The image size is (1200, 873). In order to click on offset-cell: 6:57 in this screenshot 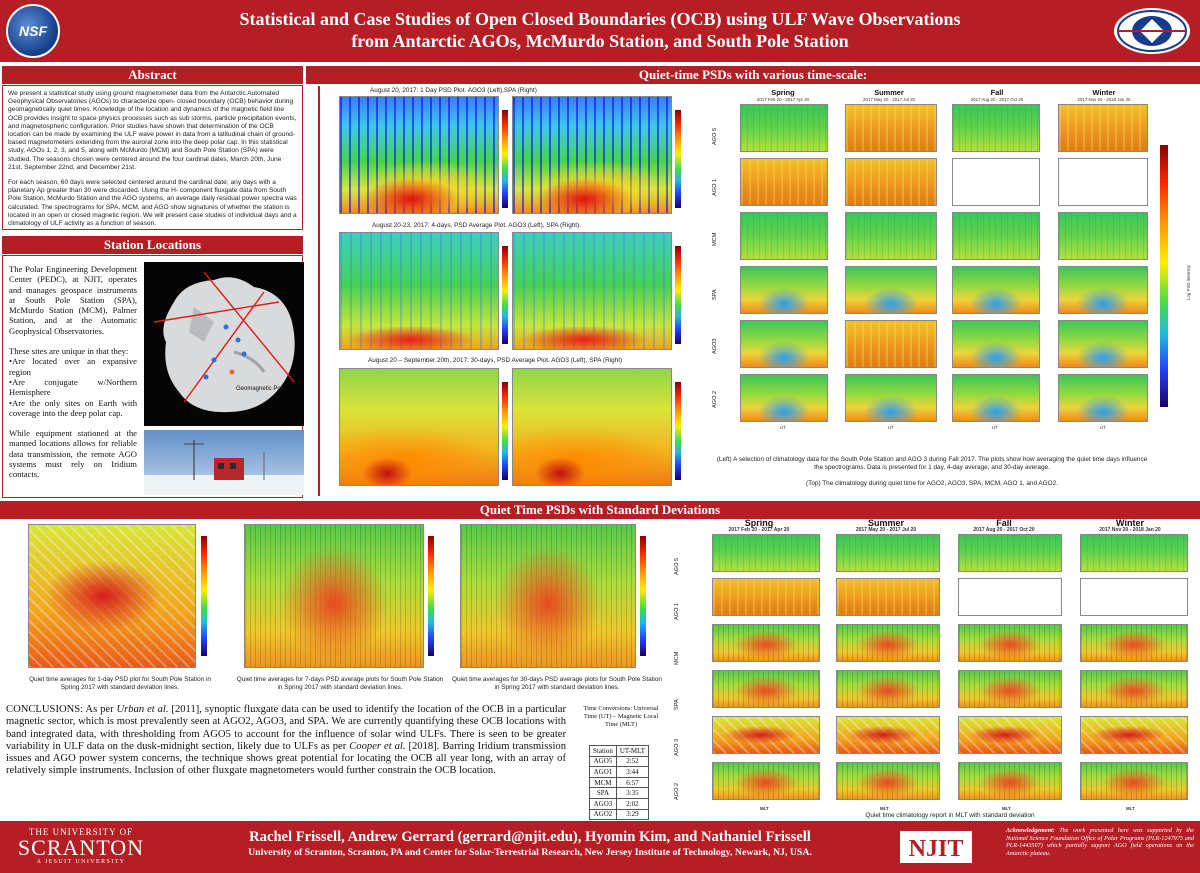, I will do `click(632, 782)`.